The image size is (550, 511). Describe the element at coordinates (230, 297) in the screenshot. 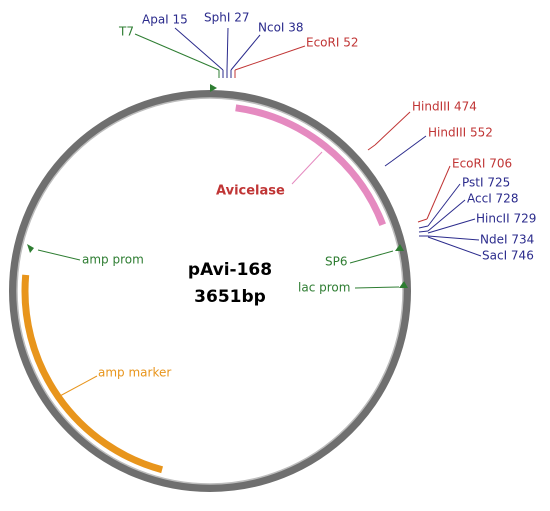

I see `plasmid-size: 3651bp` at that location.